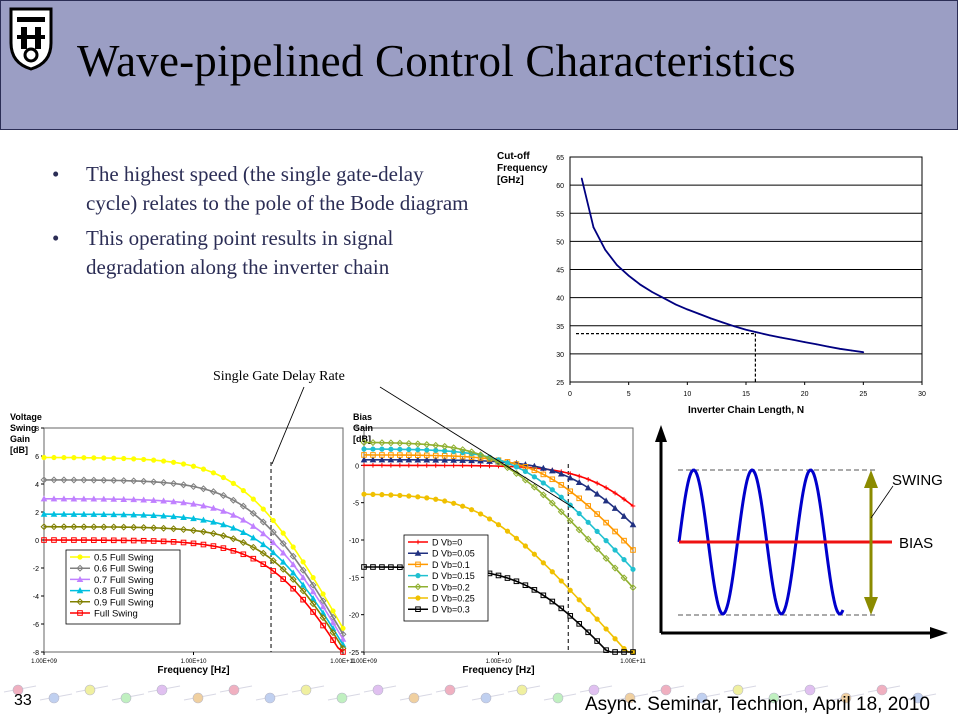 This screenshot has width=960, height=720. I want to click on x-axis-label: Inverter Chain Length, N, so click(746, 410).